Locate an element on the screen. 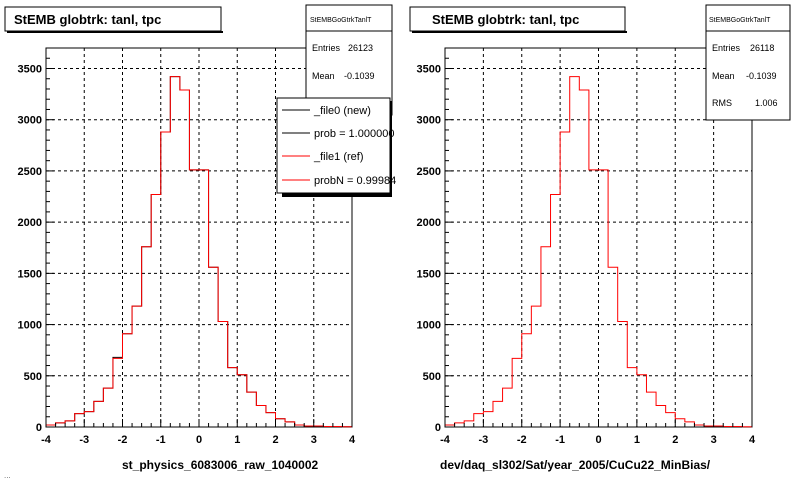  left-stats-entries-label: Entries is located at coordinates (326, 48).